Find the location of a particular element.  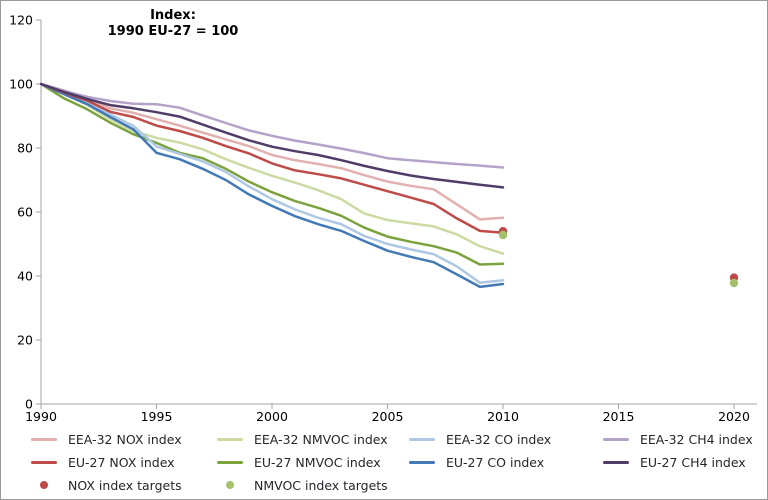

y-tick-label: 80 is located at coordinates (25, 148).